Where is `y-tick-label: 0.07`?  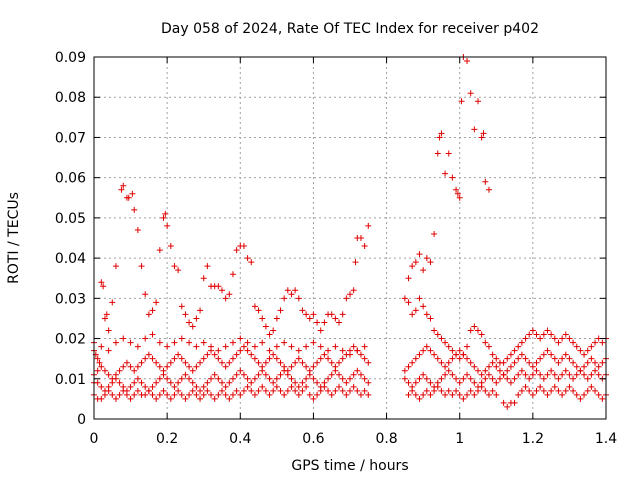
y-tick-label: 0.07 is located at coordinates (70, 138).